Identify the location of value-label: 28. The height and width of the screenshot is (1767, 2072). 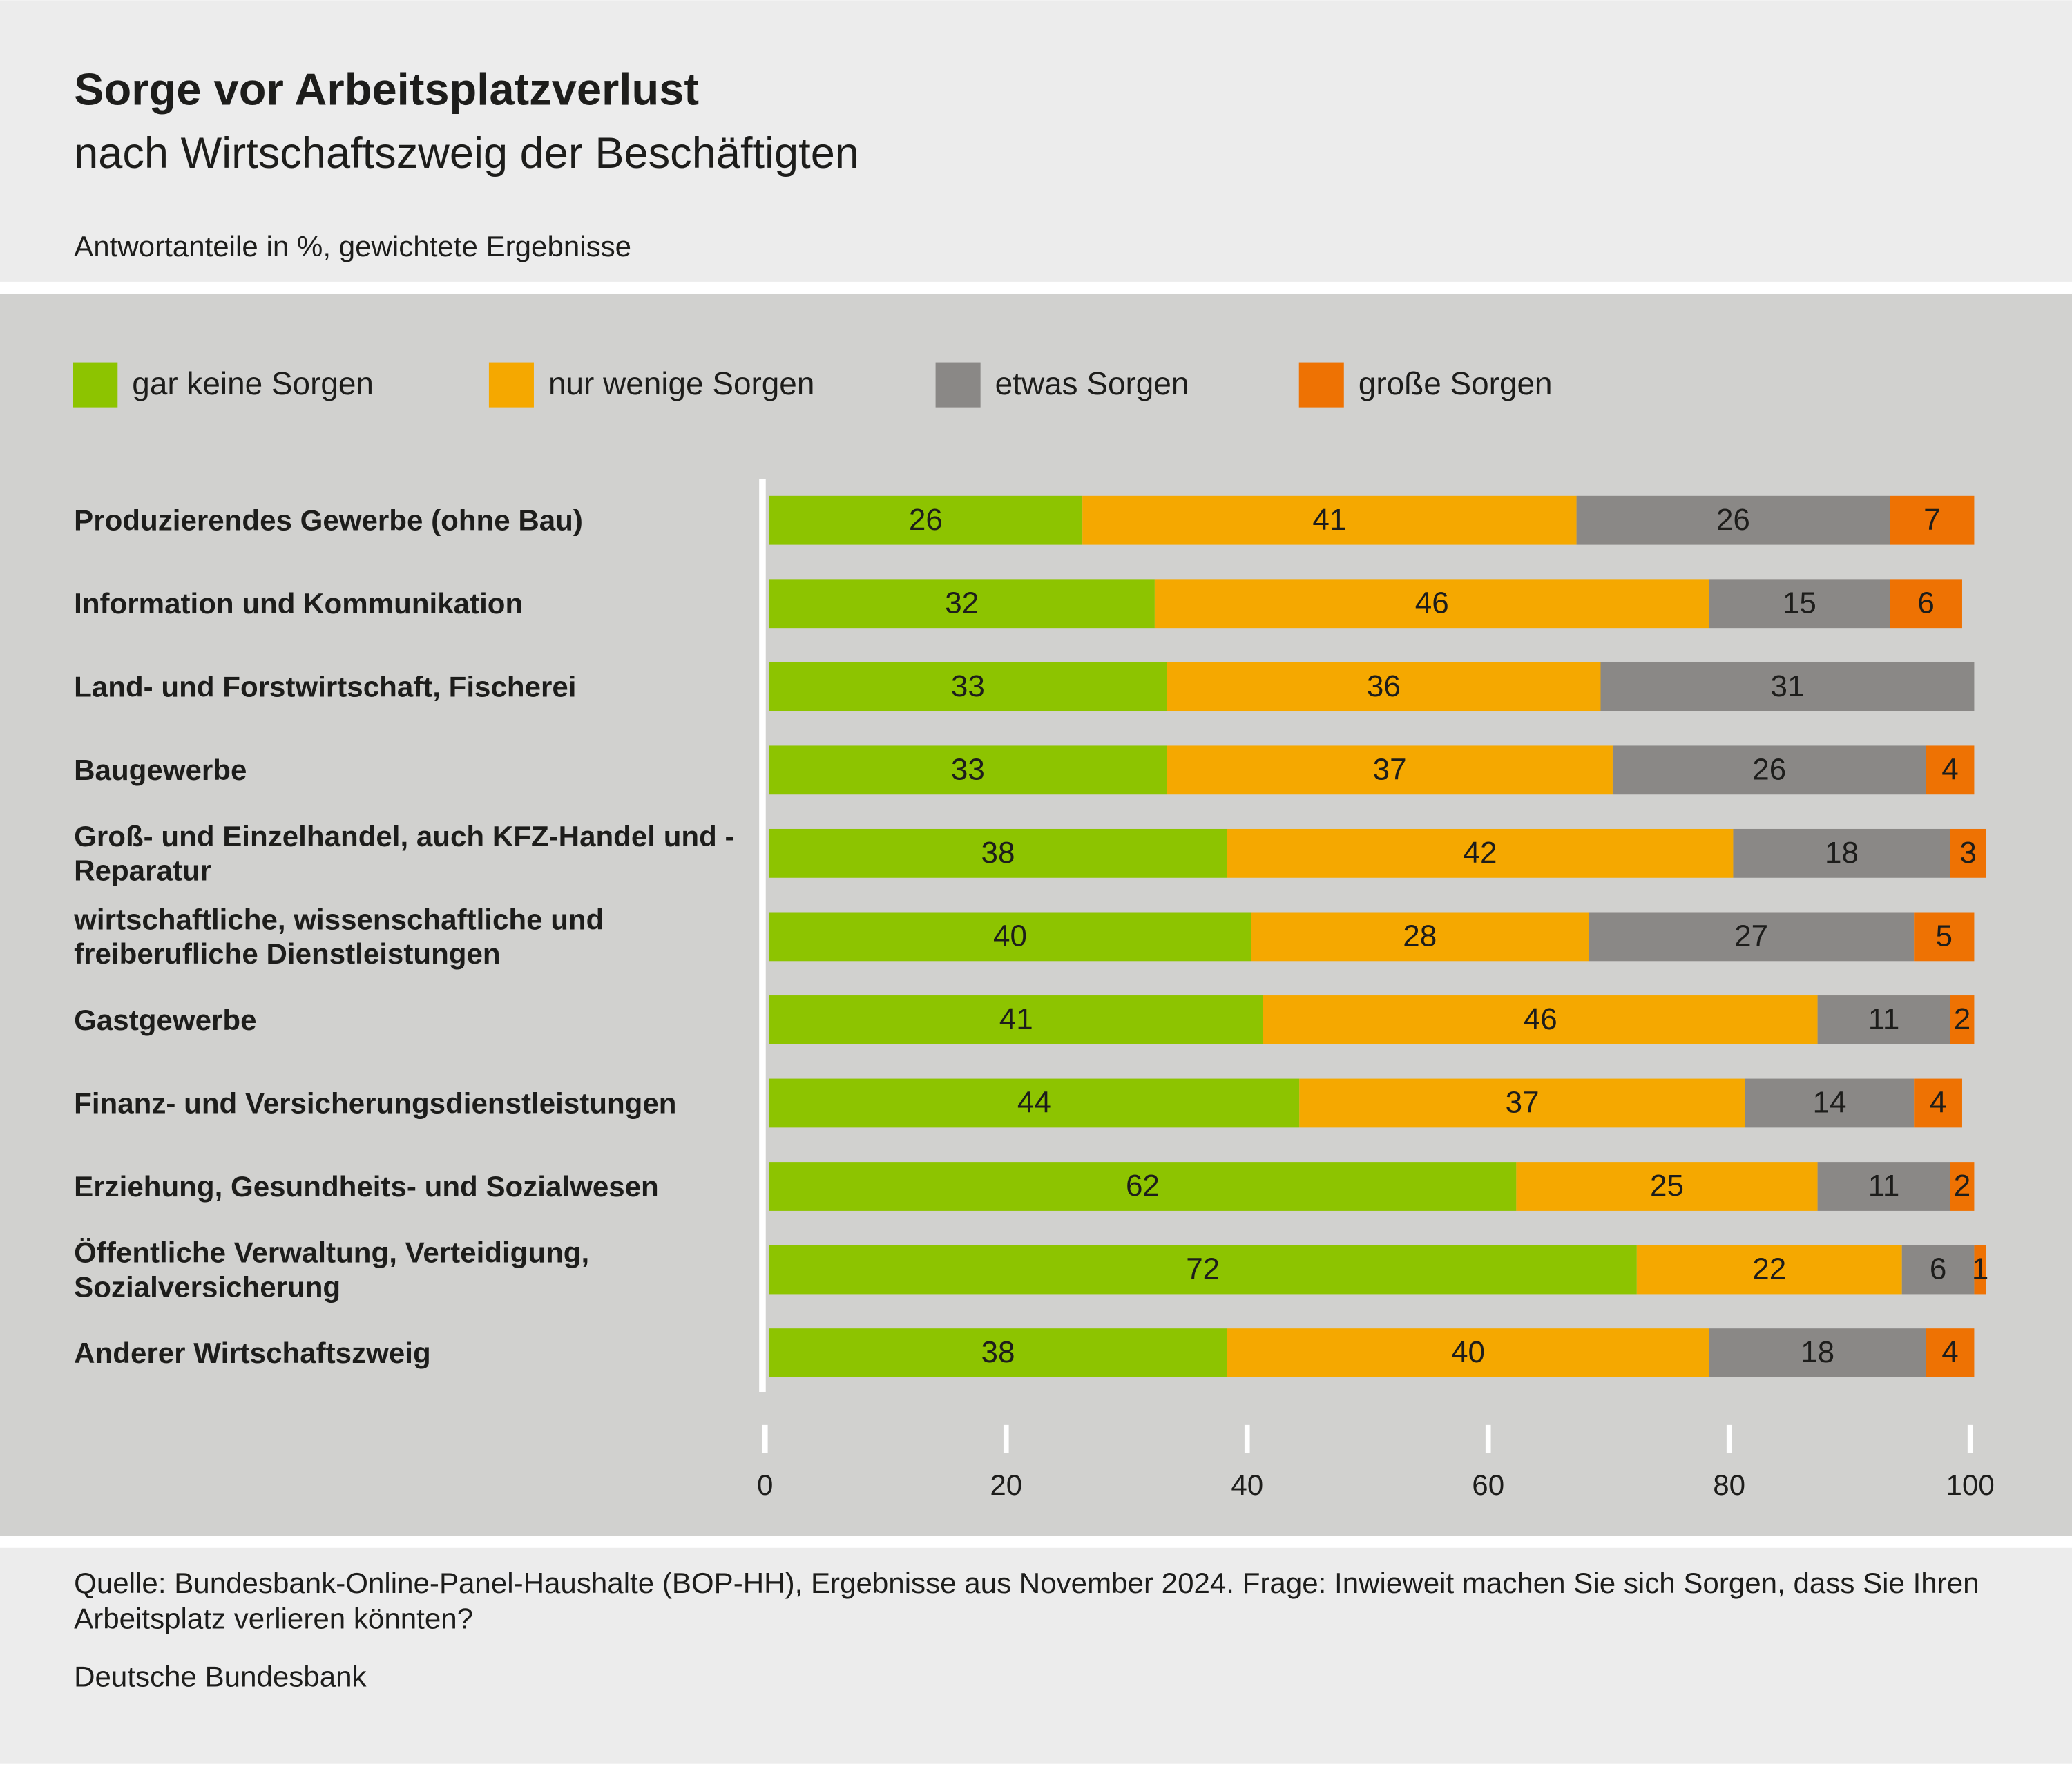
(1420, 936).